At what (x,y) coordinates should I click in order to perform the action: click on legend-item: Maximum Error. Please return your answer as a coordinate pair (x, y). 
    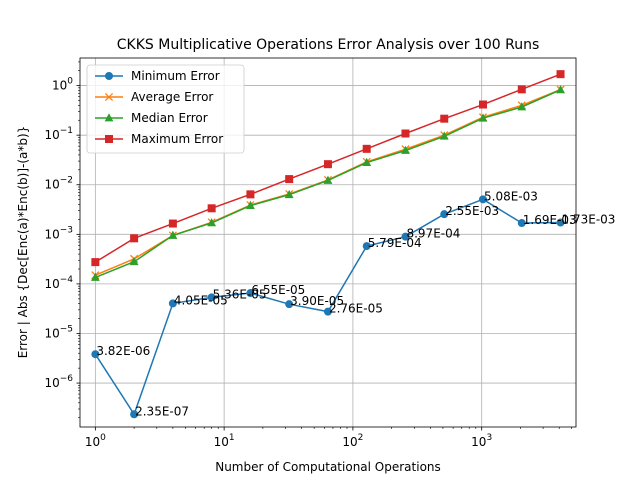
    Looking at the image, I should click on (159, 139).